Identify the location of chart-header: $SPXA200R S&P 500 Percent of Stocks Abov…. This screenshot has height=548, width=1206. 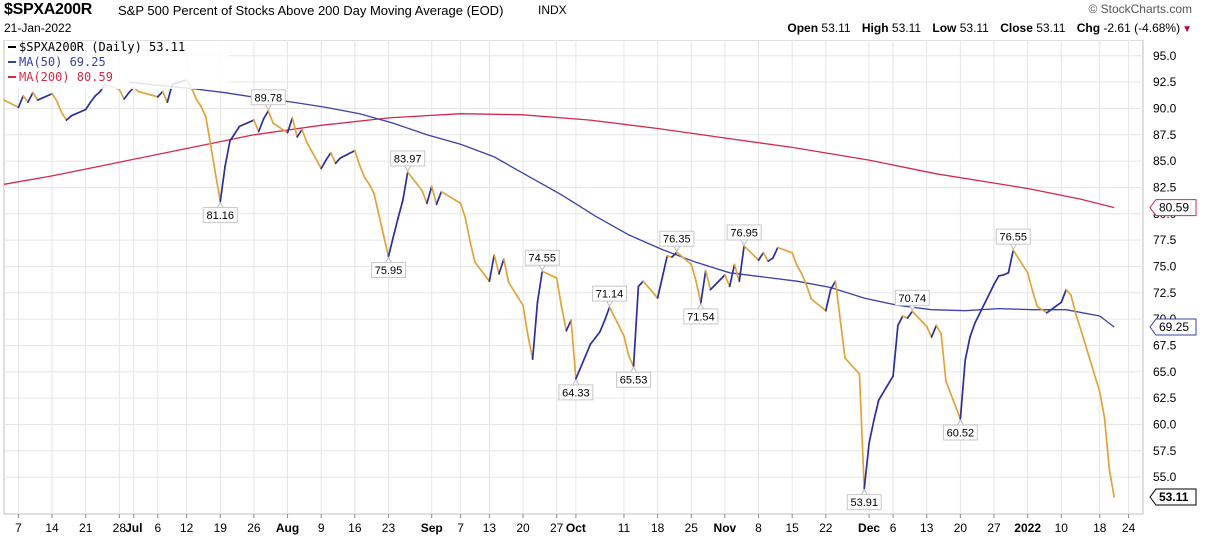
(603, 20).